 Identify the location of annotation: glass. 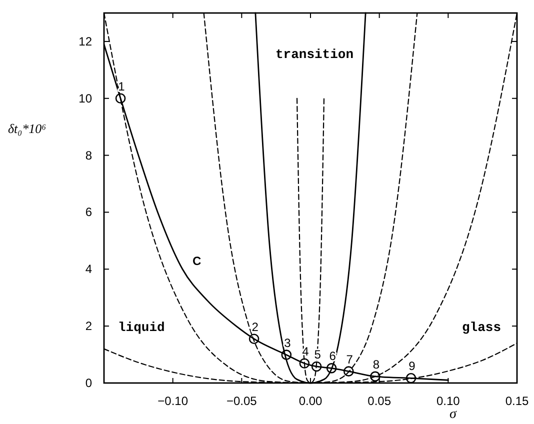
(482, 327).